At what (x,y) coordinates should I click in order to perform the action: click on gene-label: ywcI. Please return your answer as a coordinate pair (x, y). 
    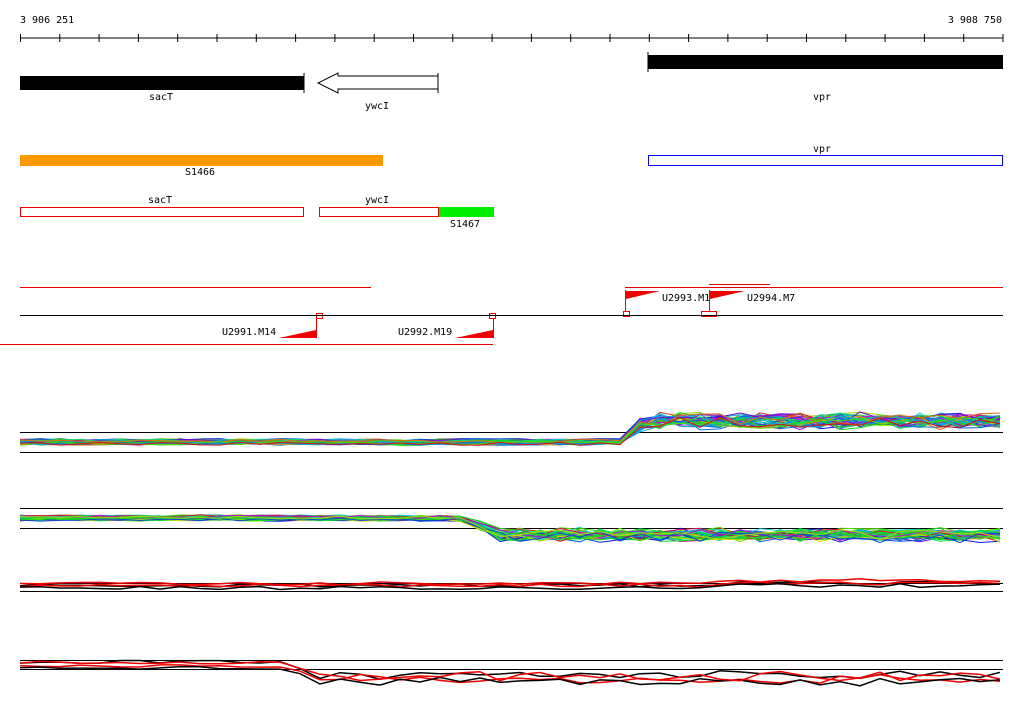
    Looking at the image, I should click on (377, 106).